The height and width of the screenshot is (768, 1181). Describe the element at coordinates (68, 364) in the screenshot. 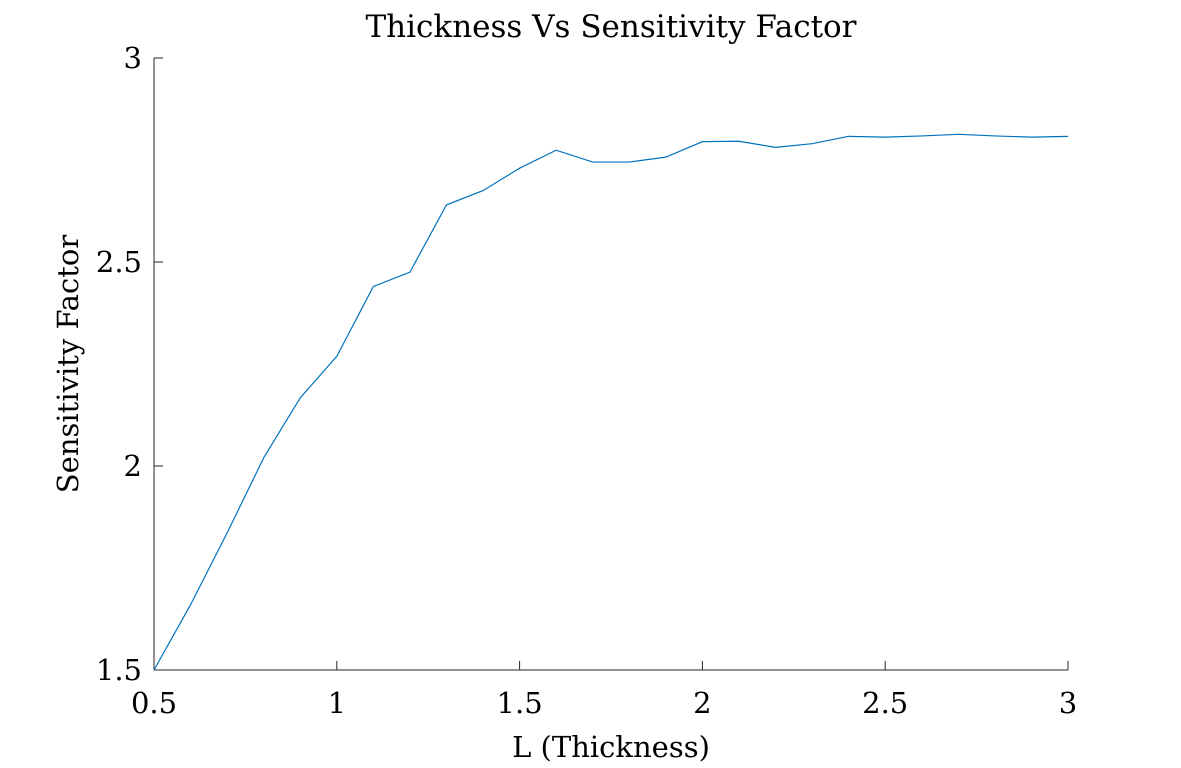

I see `y-axis-label: Sensitivity Factor` at that location.